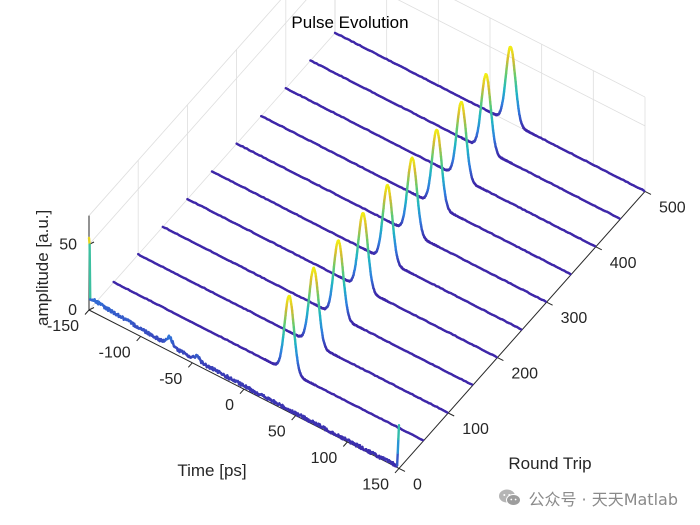 This screenshot has width=700, height=525. What do you see at coordinates (91, 309) in the screenshot?
I see `z-tick-mark` at bounding box center [91, 309].